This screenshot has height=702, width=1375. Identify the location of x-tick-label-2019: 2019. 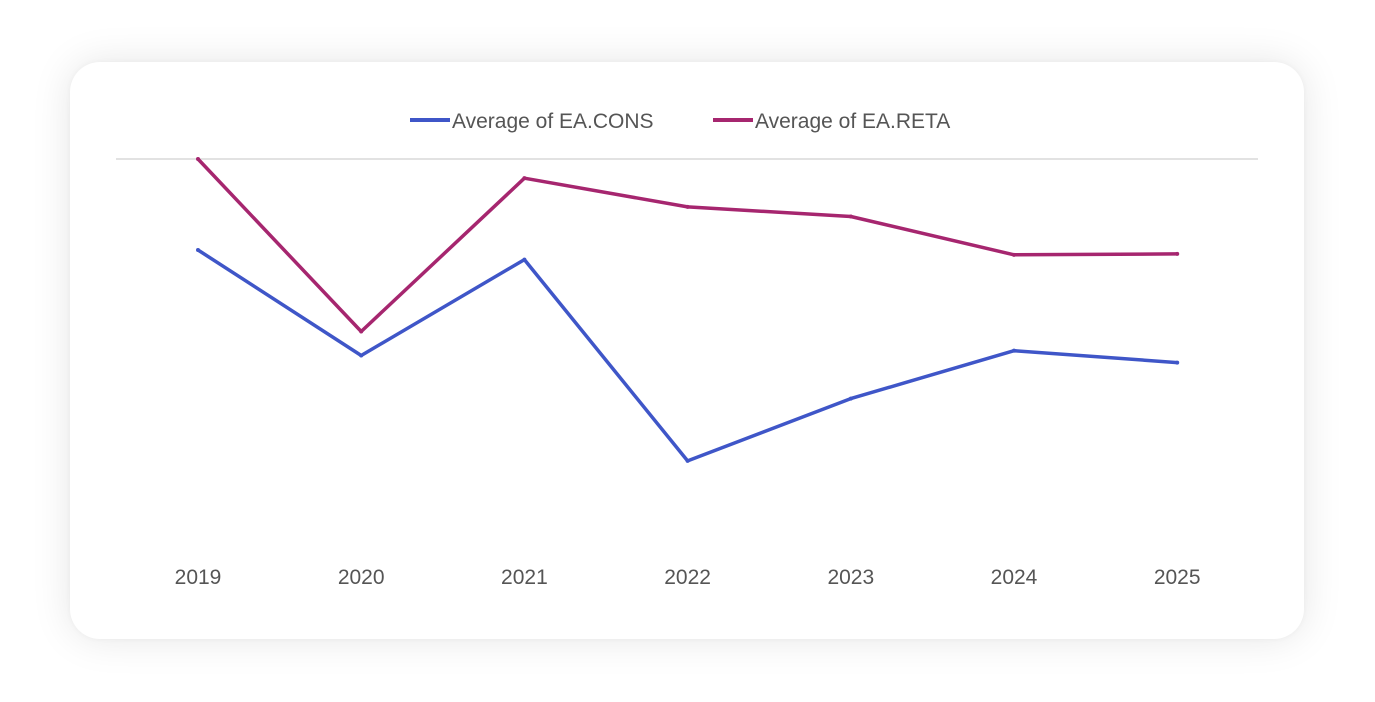
(198, 577).